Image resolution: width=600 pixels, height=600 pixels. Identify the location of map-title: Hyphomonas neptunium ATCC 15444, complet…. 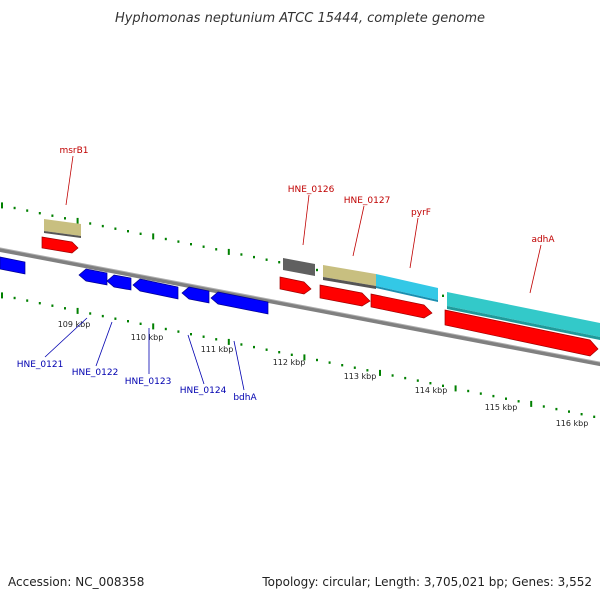
(300, 18).